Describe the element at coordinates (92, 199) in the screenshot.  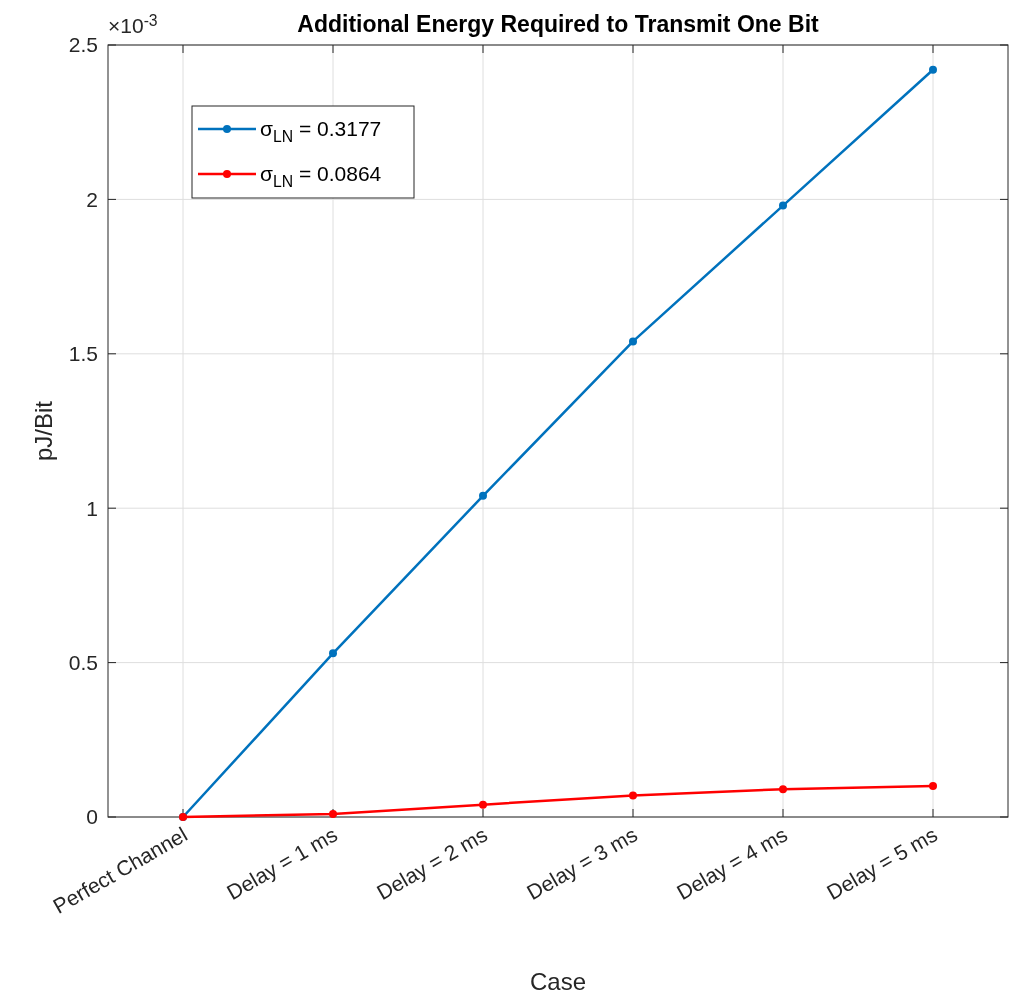
I see `y-tick-label: 2` at that location.